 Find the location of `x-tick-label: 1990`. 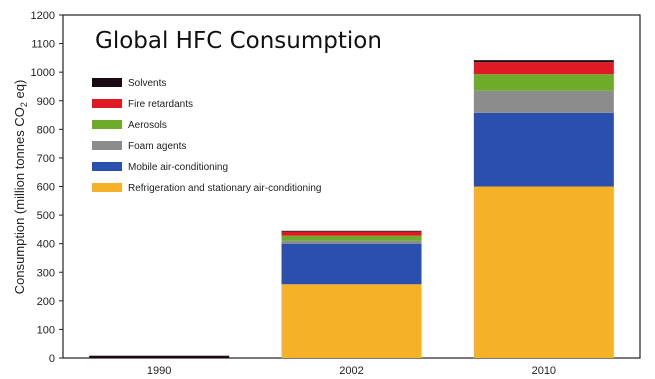

x-tick-label: 1990 is located at coordinates (159, 371).